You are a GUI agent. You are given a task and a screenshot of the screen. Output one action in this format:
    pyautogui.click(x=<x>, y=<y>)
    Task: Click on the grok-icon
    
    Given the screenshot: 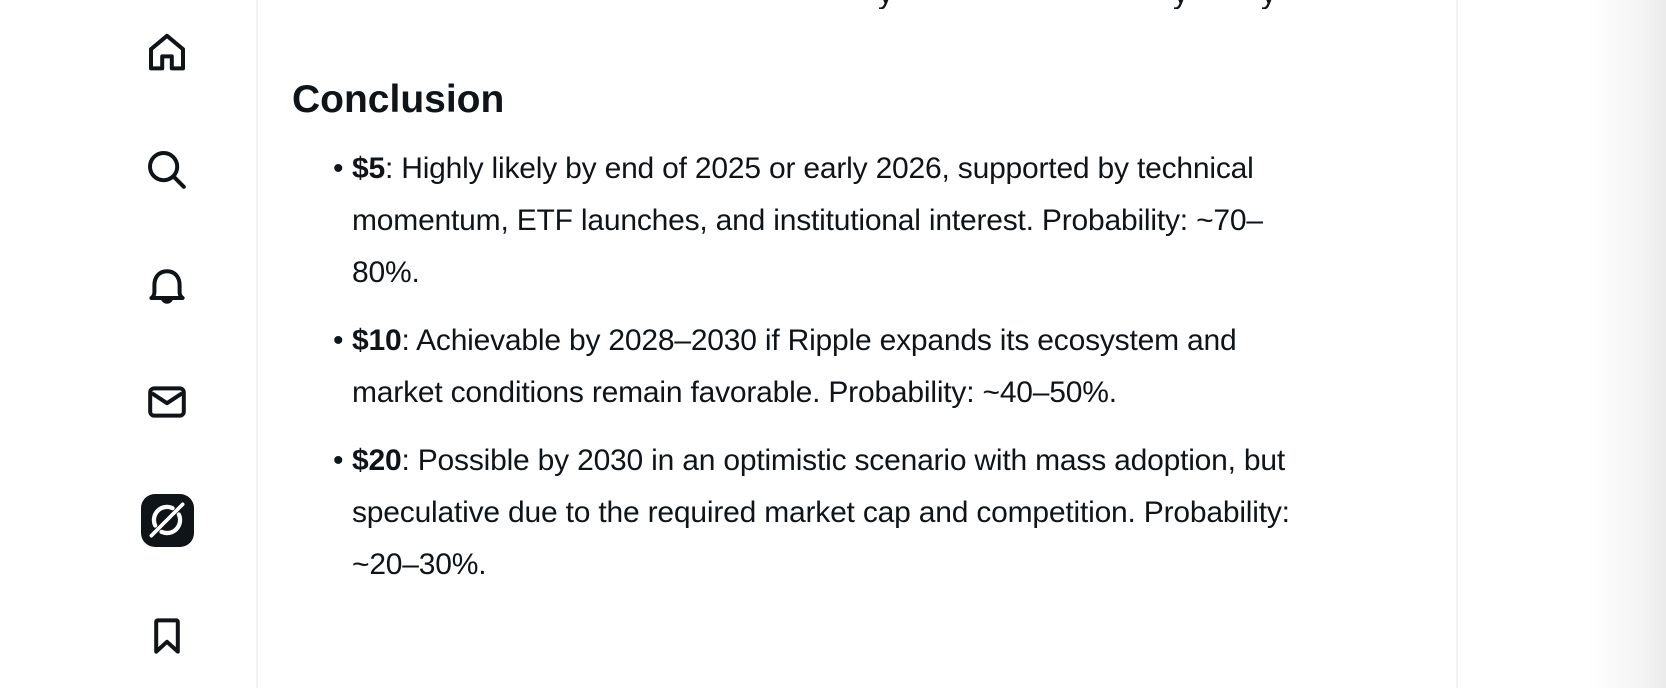 What is the action you would take?
    pyautogui.click(x=167, y=520)
    